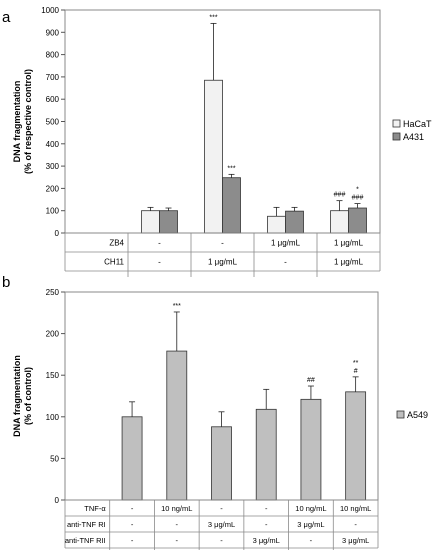  What do you see at coordinates (6, 17) in the screenshot?
I see `panel-label-a: a` at bounding box center [6, 17].